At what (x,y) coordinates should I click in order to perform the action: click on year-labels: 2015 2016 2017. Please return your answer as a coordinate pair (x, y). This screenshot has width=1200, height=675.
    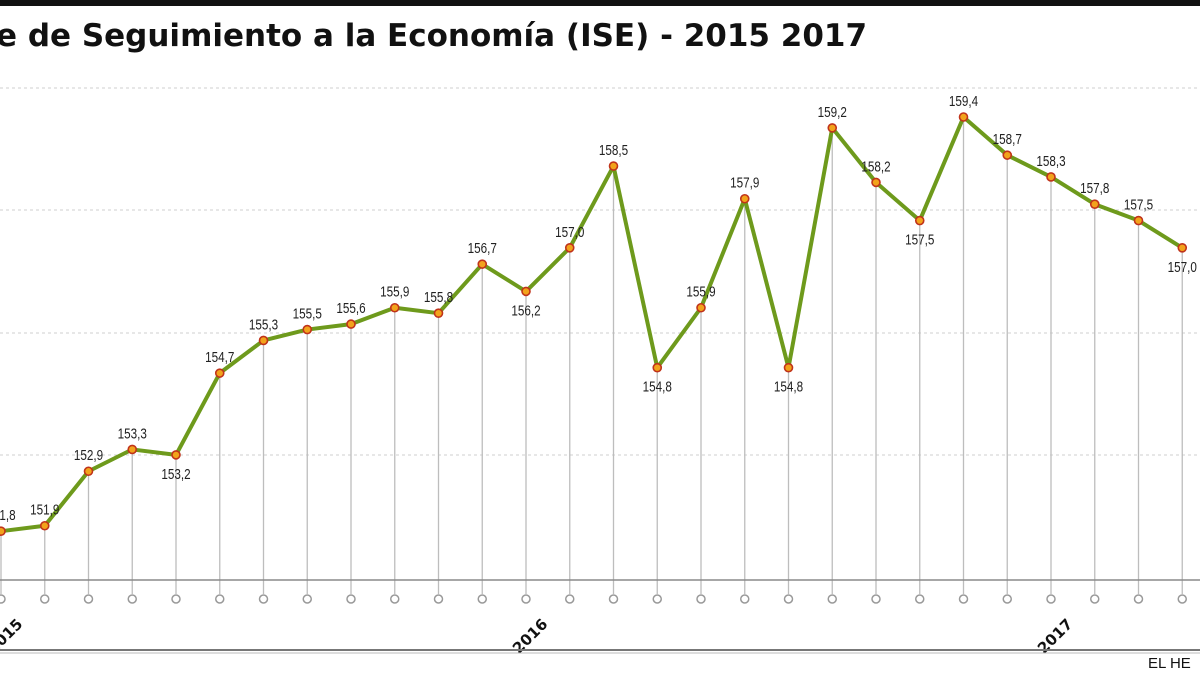
    Looking at the image, I should click on (538, 636).